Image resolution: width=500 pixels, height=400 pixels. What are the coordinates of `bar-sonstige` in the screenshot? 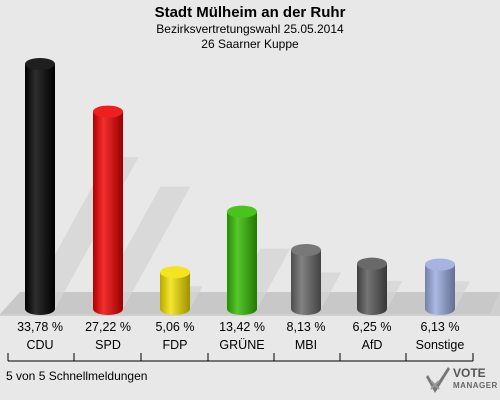 It's located at (440, 286).